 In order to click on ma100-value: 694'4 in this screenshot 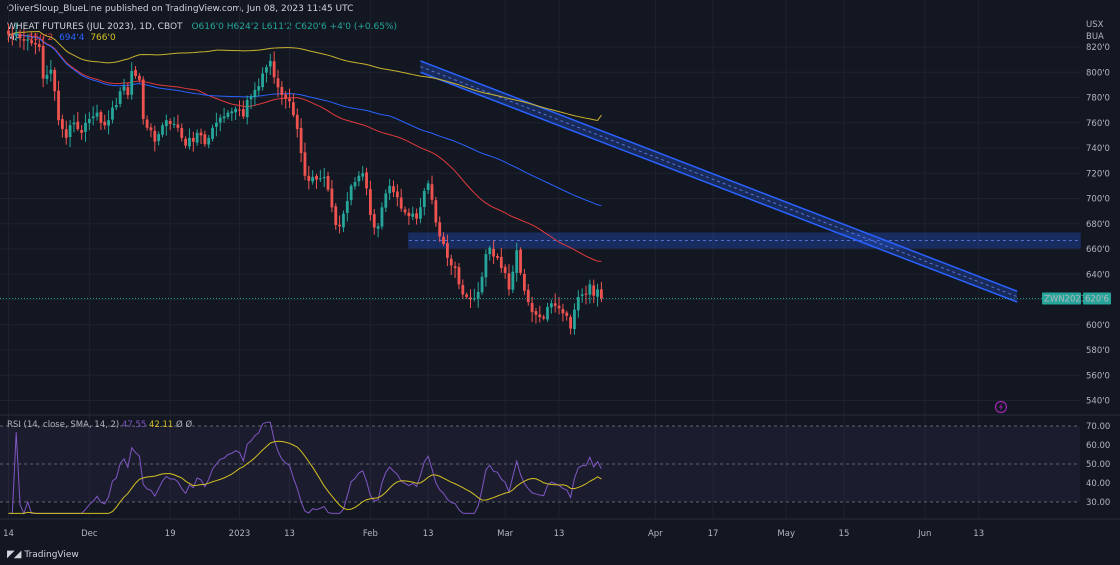, I will do `click(72, 38)`.